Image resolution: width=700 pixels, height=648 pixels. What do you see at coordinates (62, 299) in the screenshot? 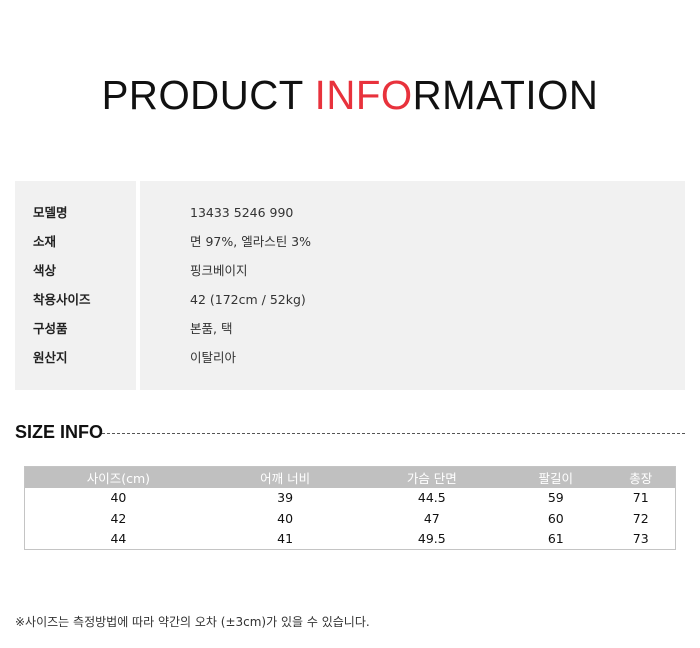
I see `info-label: 착용사이즈` at bounding box center [62, 299].